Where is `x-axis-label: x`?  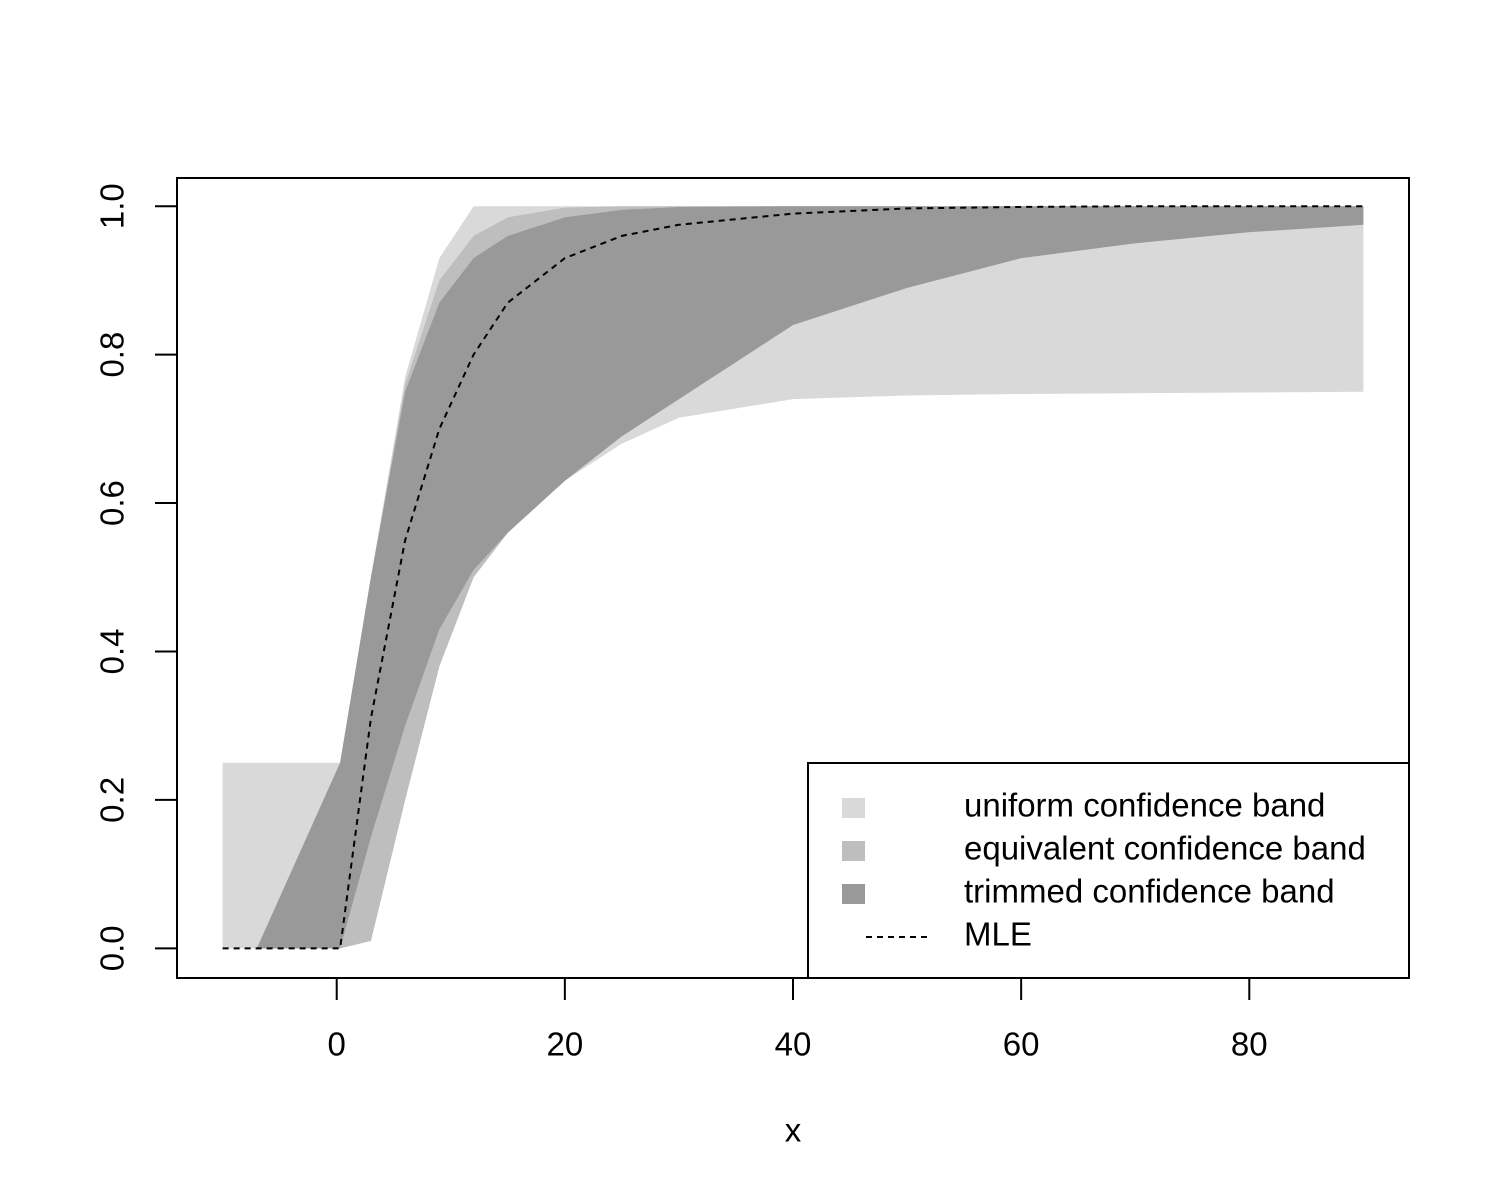 x-axis-label: x is located at coordinates (793, 1130).